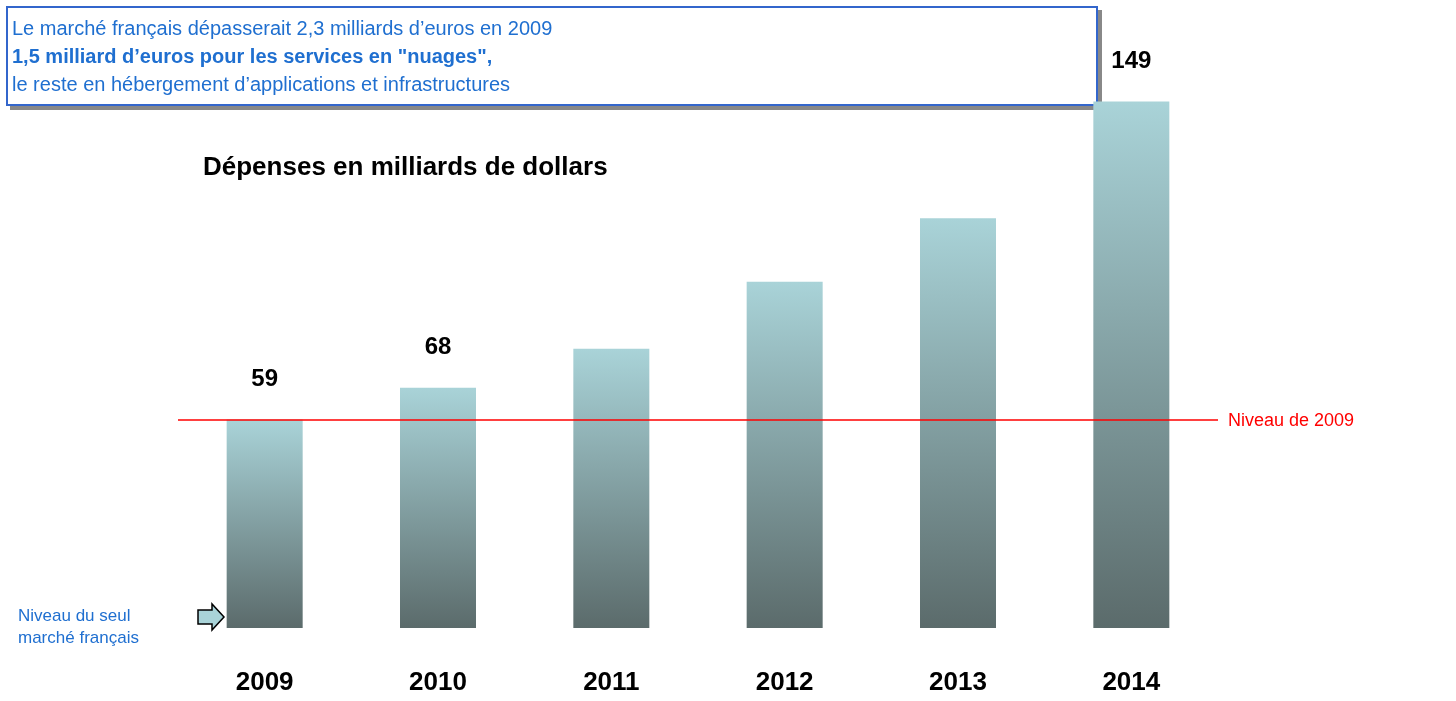 The width and height of the screenshot is (1456, 701). Describe the element at coordinates (958, 681) in the screenshot. I see `x-tick-label: 2013` at that location.